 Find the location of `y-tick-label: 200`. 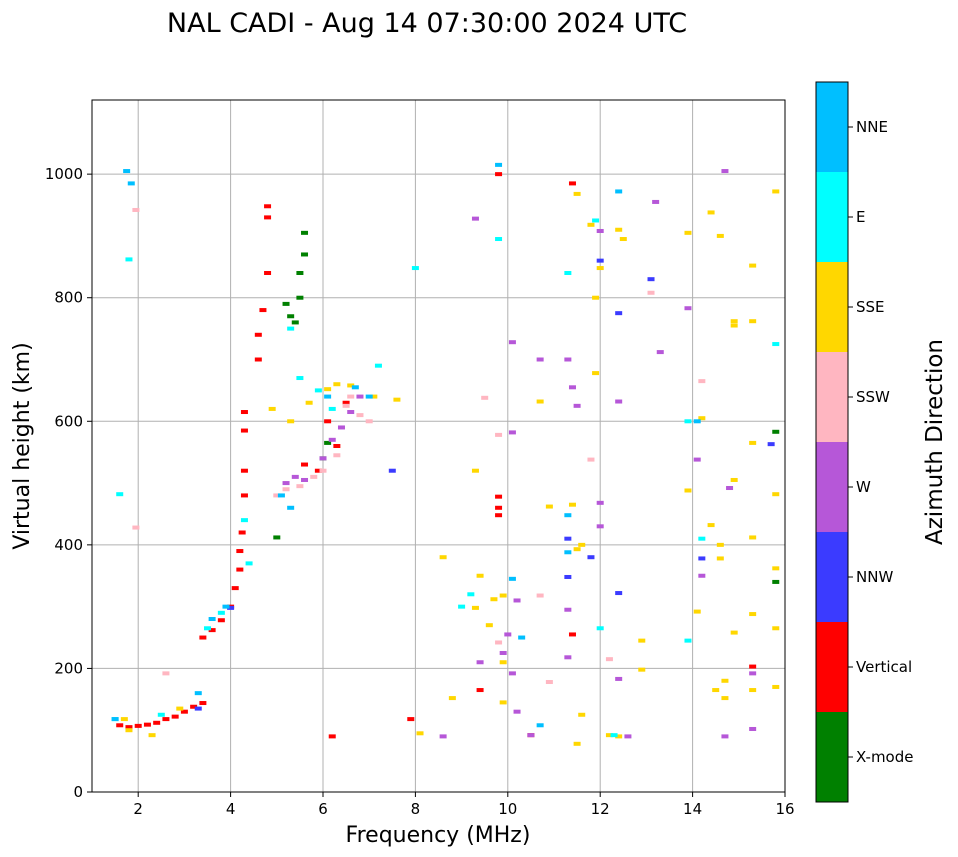

y-tick-label: 200 is located at coordinates (68, 668).